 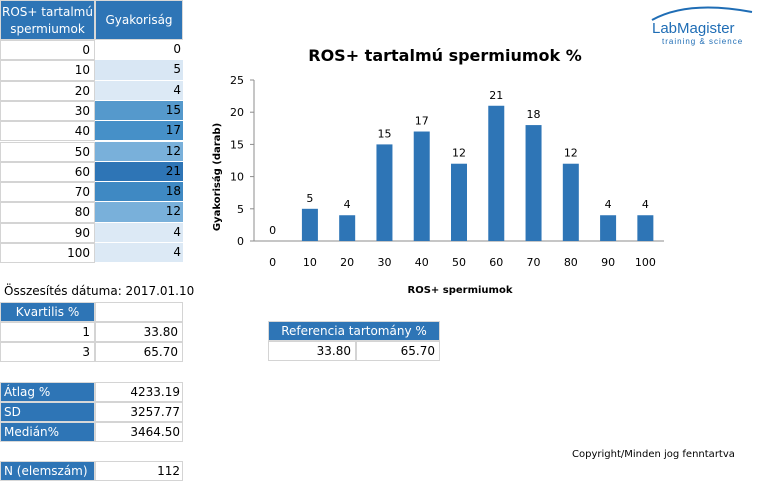 What do you see at coordinates (312, 351) in the screenshot?
I see `reference-low: 33.80` at bounding box center [312, 351].